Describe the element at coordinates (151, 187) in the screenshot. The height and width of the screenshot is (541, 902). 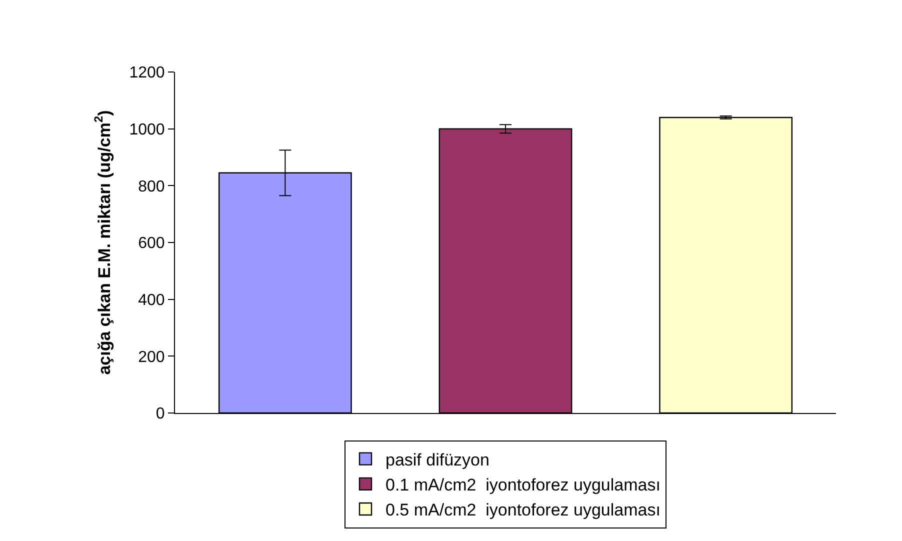
I see `y-tick-label: 800` at that location.